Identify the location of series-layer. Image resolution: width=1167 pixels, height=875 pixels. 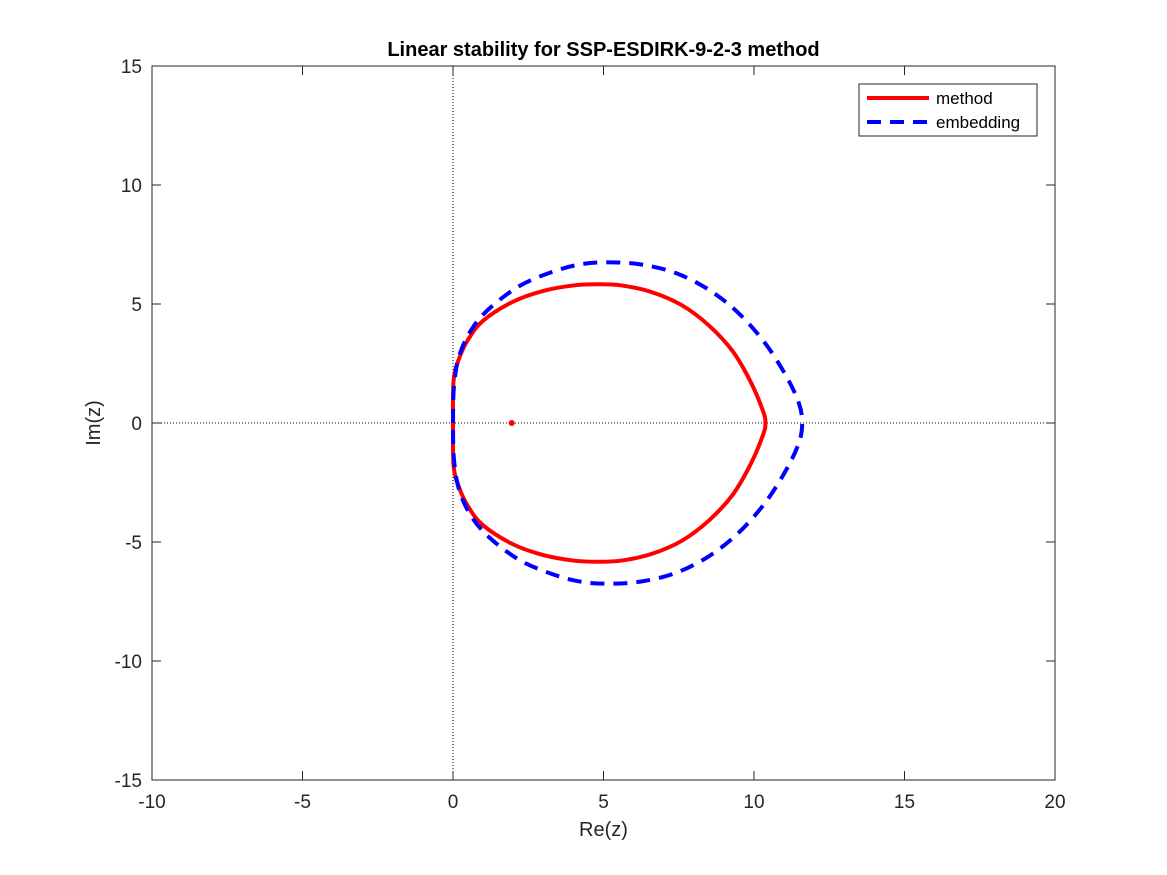
(627, 423).